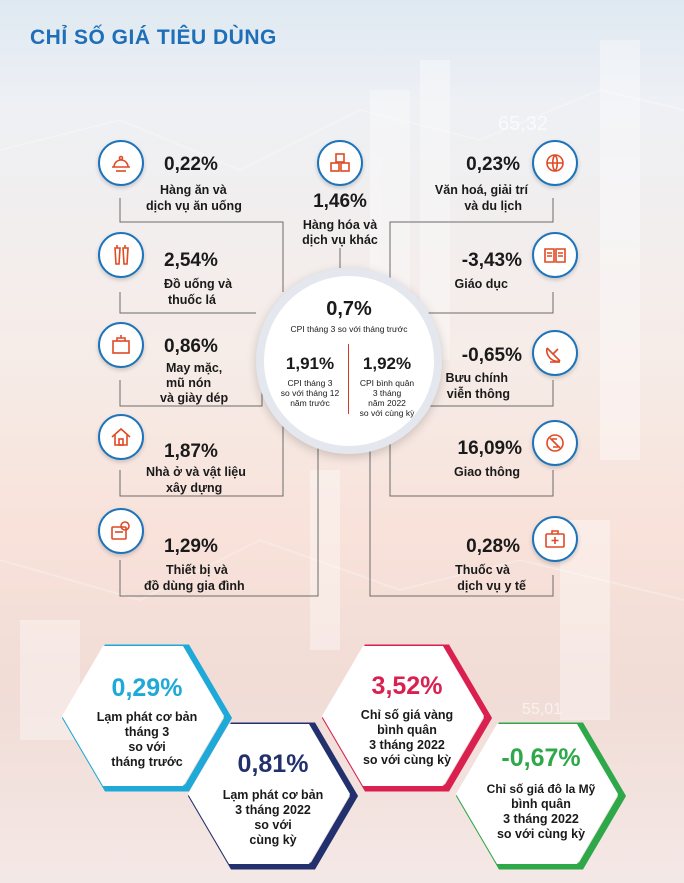 This screenshot has width=684, height=883. What do you see at coordinates (407, 715) in the screenshot?
I see `hex-3-line-1: Chỉ số giá vàng` at bounding box center [407, 715].